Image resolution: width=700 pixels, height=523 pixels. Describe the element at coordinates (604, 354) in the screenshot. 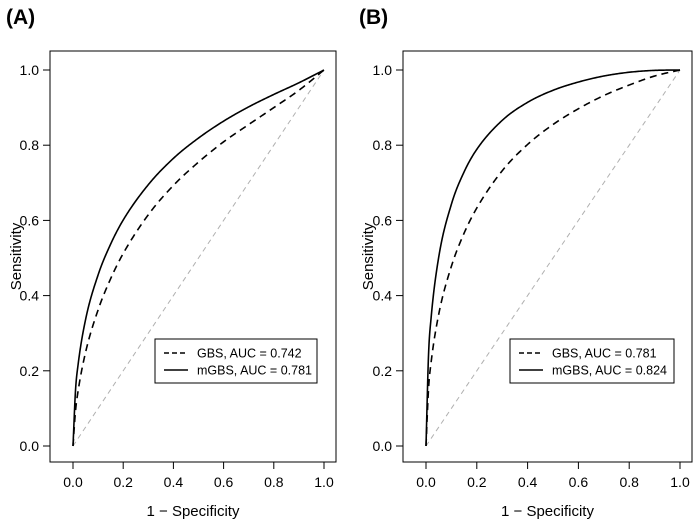

I see `legend-entry: GBS, AUC = 0.781` at that location.